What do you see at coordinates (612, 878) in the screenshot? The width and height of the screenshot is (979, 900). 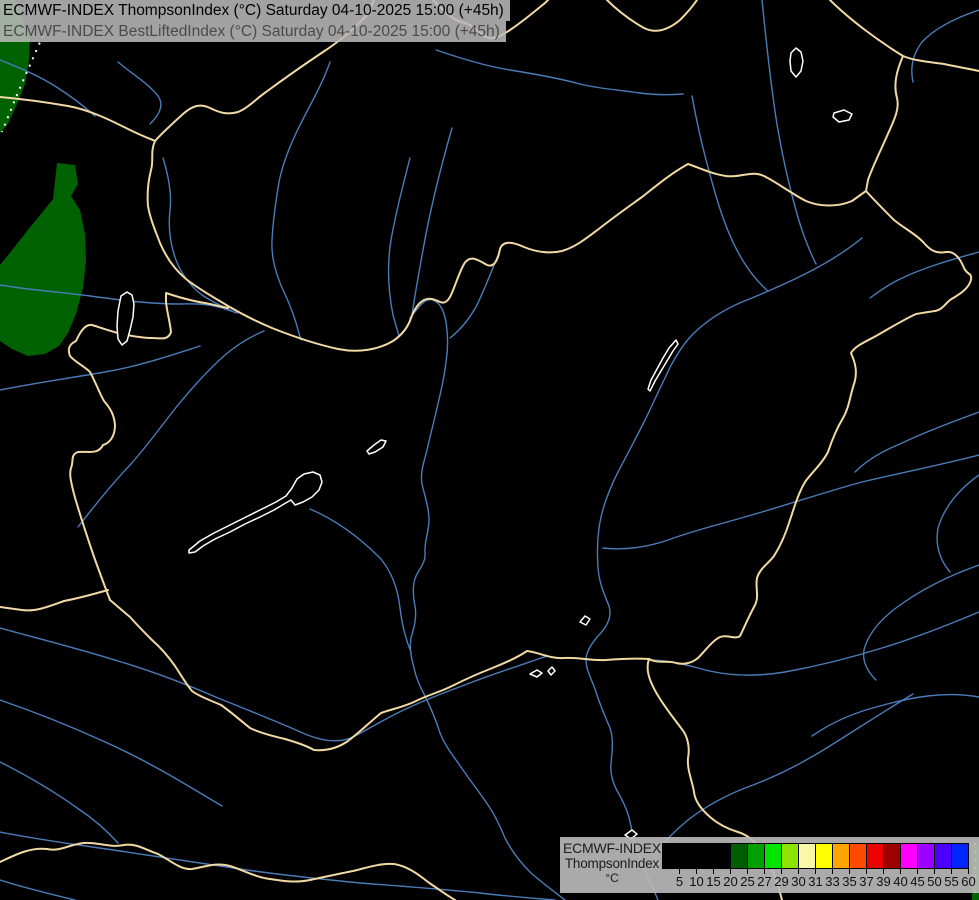 I see `legend-unit-label: °C` at bounding box center [612, 878].